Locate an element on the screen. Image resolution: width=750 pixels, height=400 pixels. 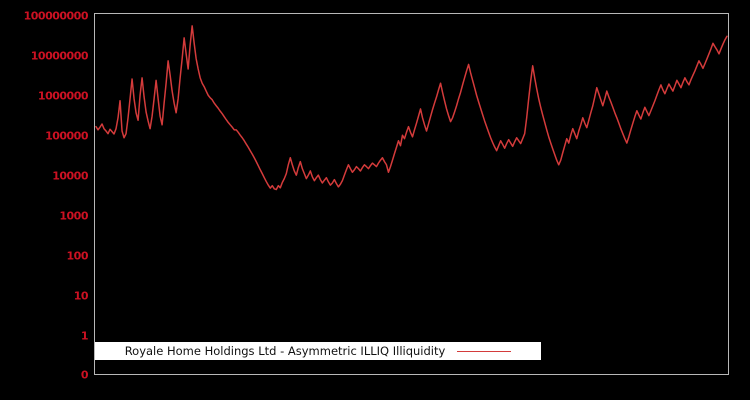
y-tick-label: 1000000 is located at coordinates (63, 96).